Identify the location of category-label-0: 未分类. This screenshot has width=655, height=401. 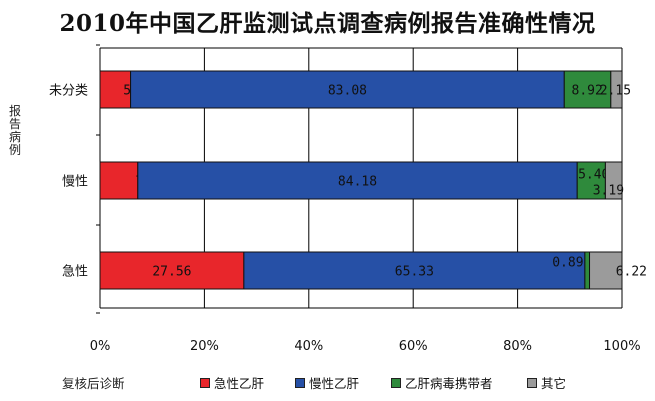
(68, 91).